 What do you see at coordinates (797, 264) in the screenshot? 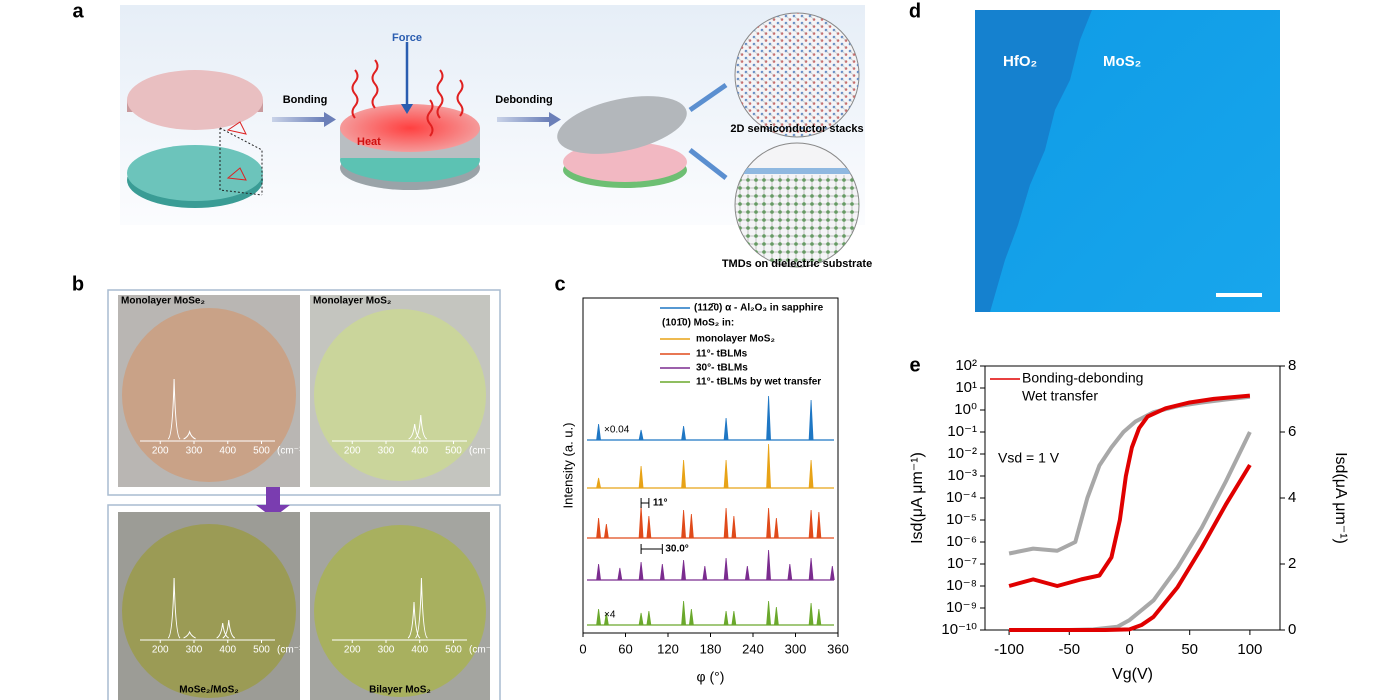
I see `tmds-label: TMDs on dielectric substrate` at bounding box center [797, 264].